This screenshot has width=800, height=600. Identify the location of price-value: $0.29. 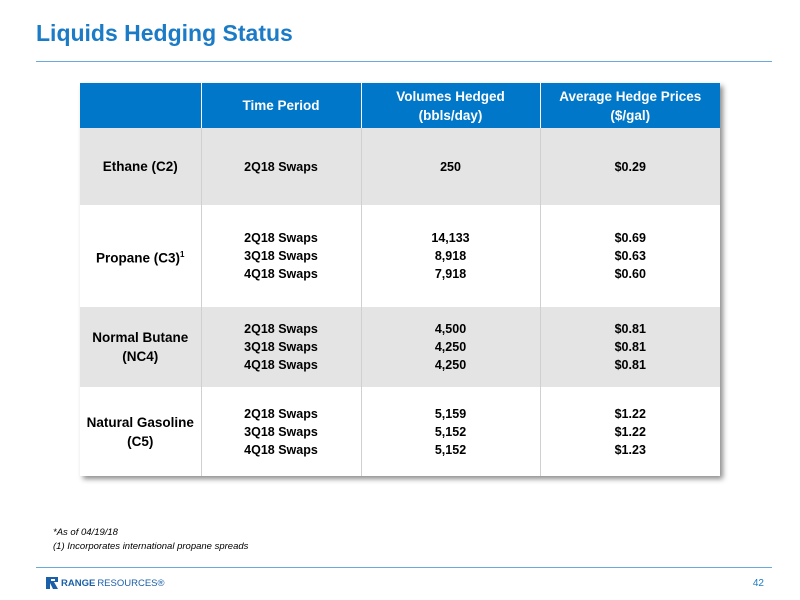
(630, 166).